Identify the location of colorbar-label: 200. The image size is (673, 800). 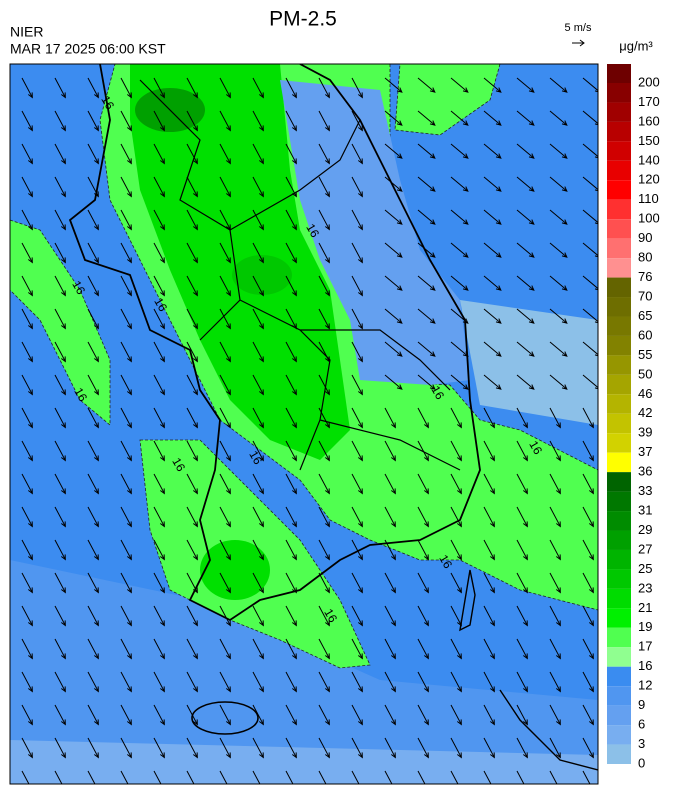
(649, 81).